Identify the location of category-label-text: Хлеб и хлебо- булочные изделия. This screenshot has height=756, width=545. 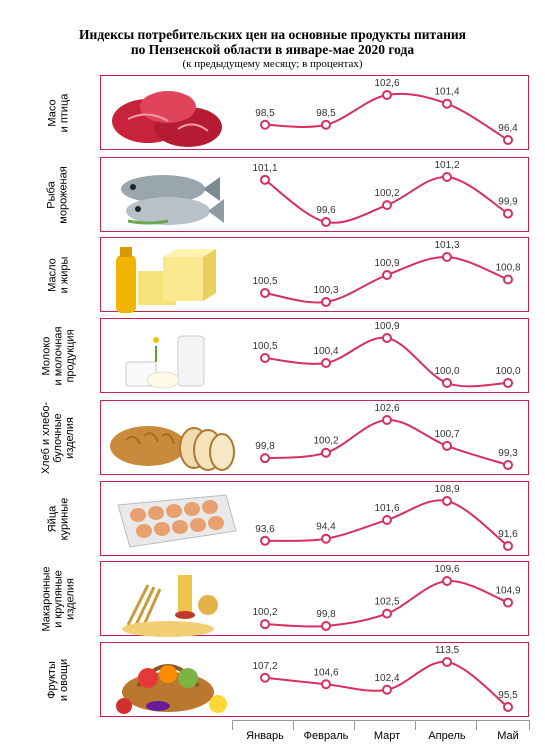
(58, 437).